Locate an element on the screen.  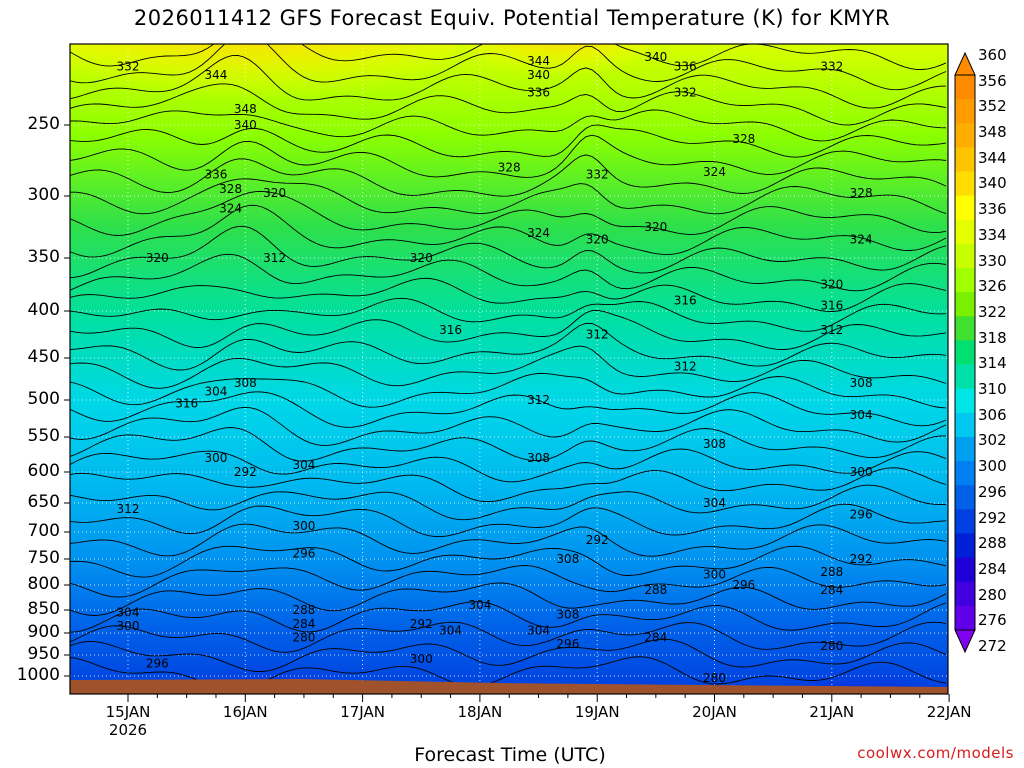
colorbar-label: 288 is located at coordinates (992, 543).